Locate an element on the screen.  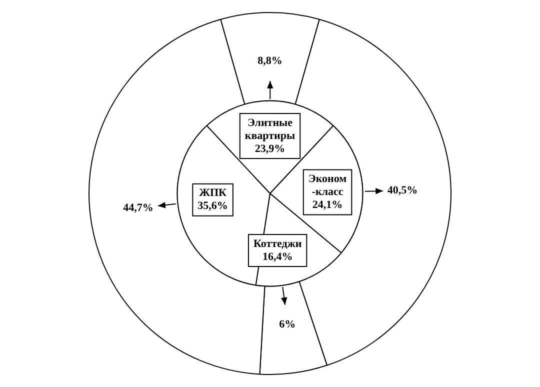
data-label: 6% is located at coordinates (287, 324).